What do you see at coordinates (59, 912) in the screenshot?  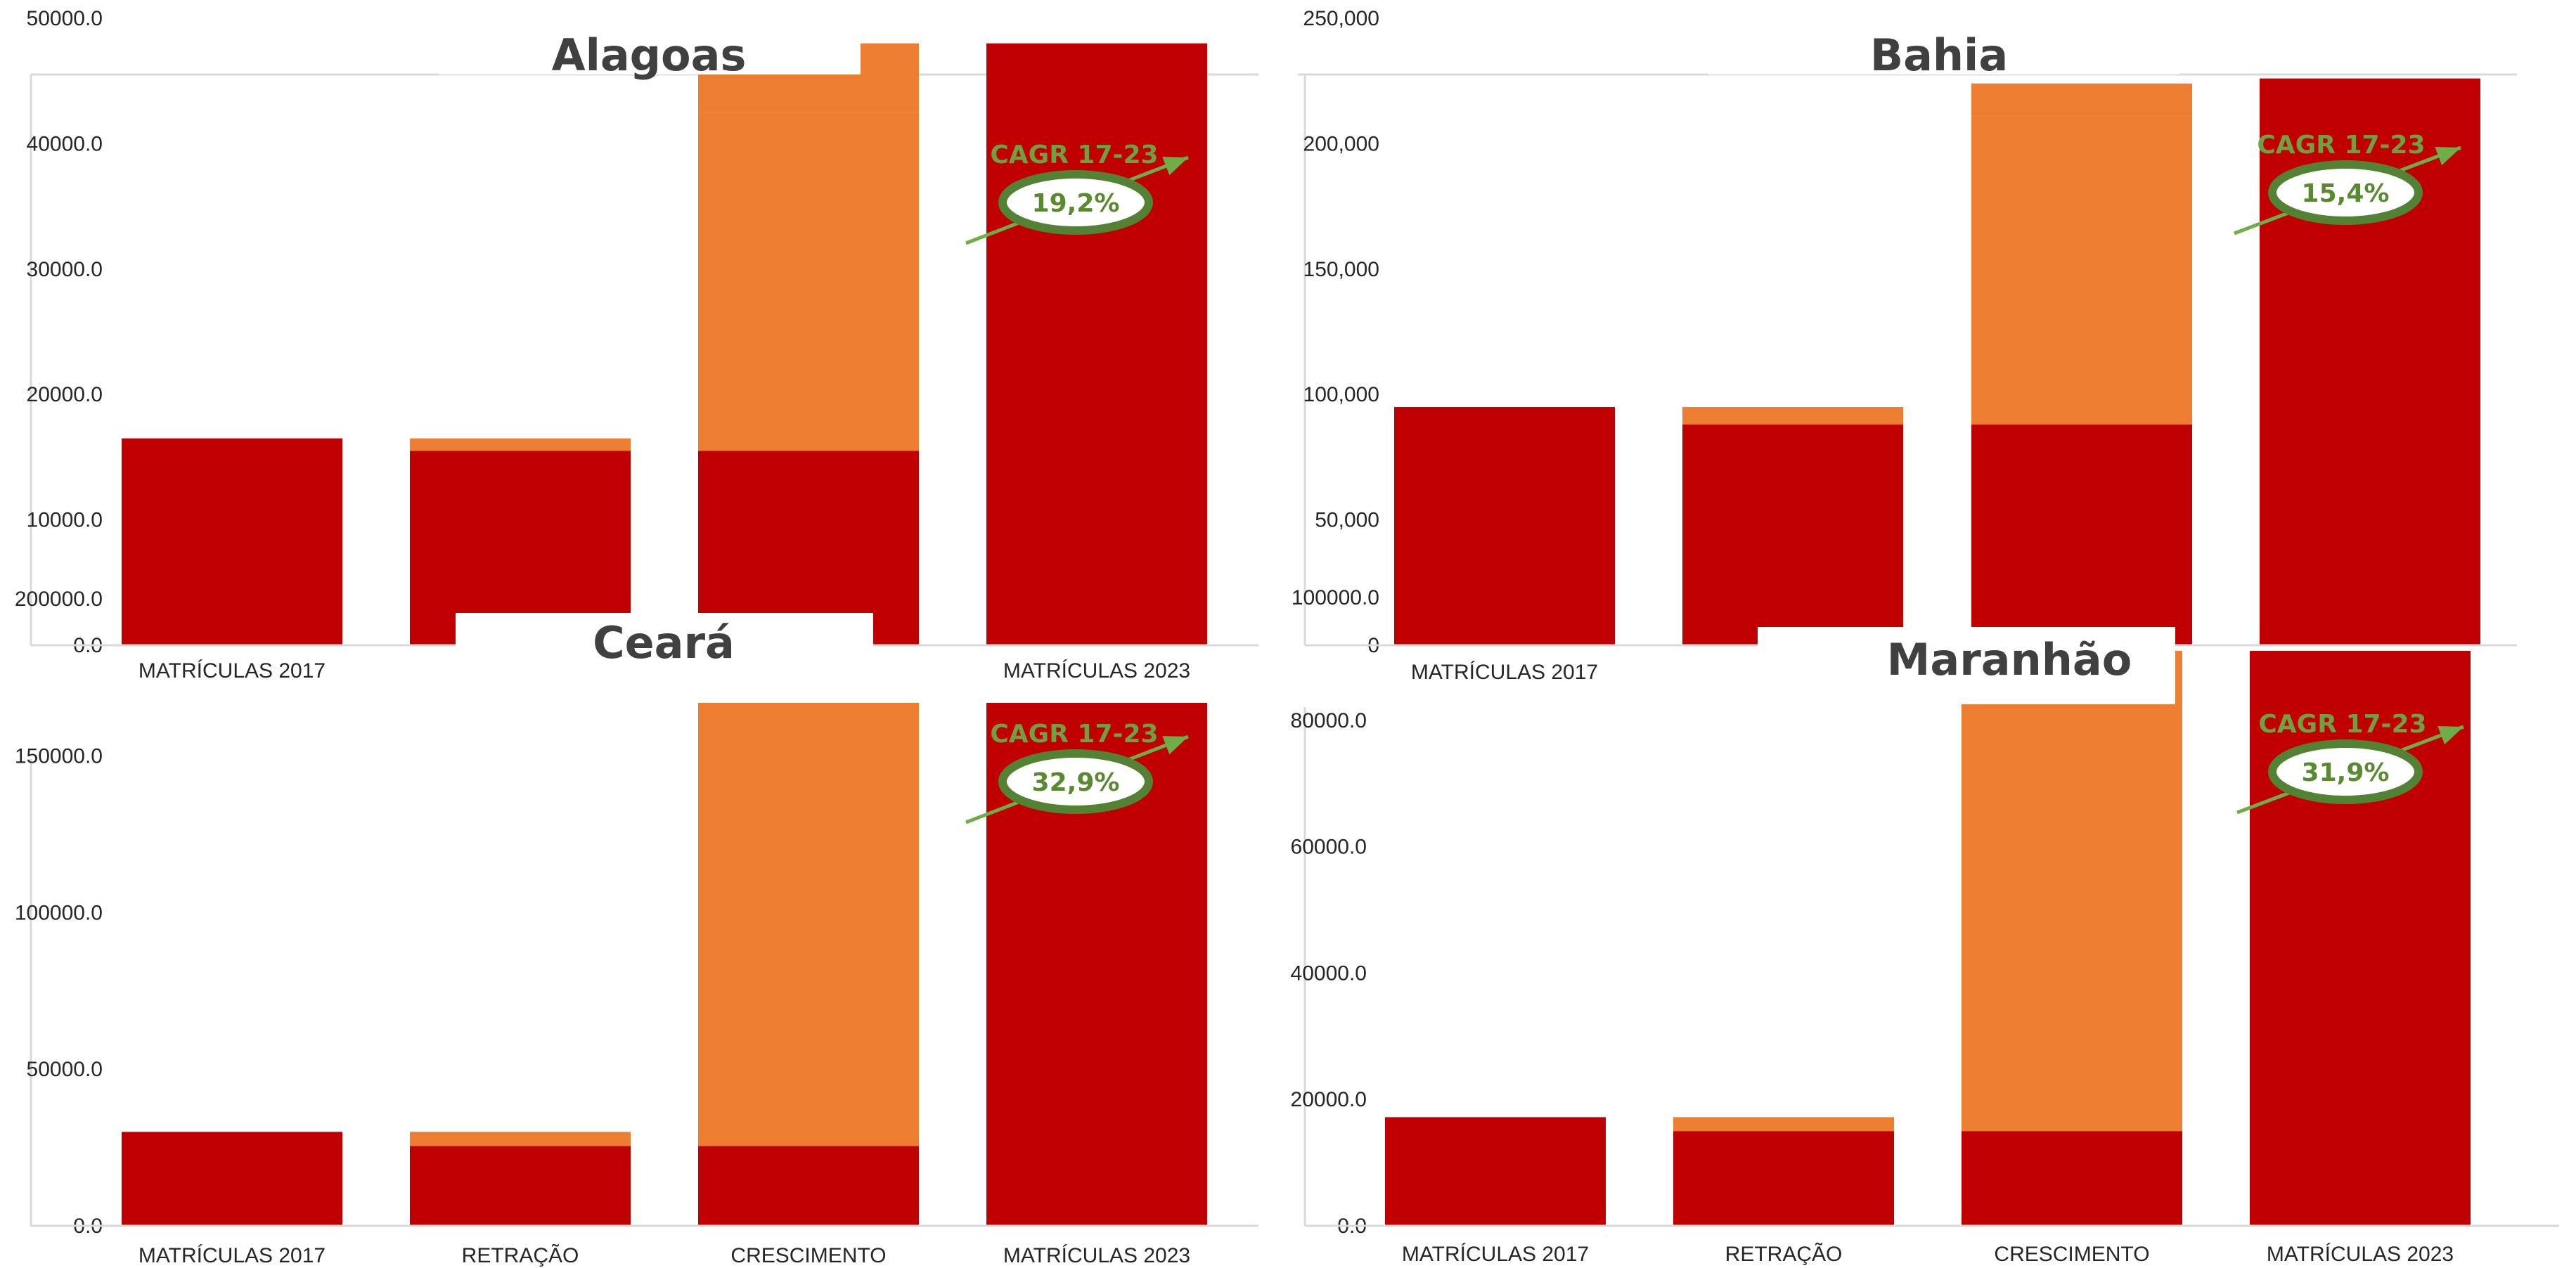 I see `y-tick-label: 100000.0` at bounding box center [59, 912].